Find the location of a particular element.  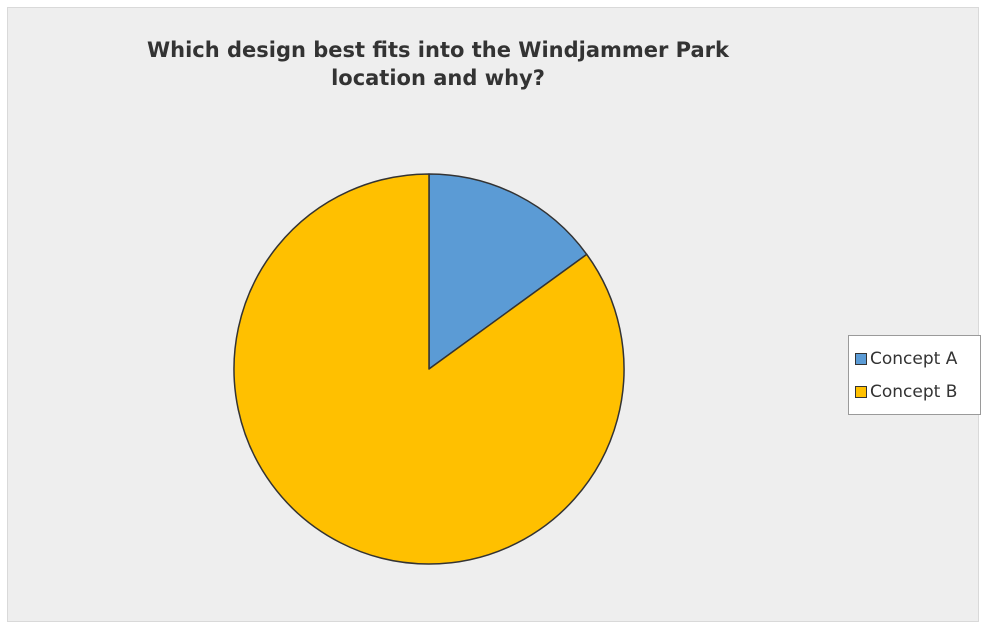

legend-label-concept-b: Concept B is located at coordinates (914, 391).